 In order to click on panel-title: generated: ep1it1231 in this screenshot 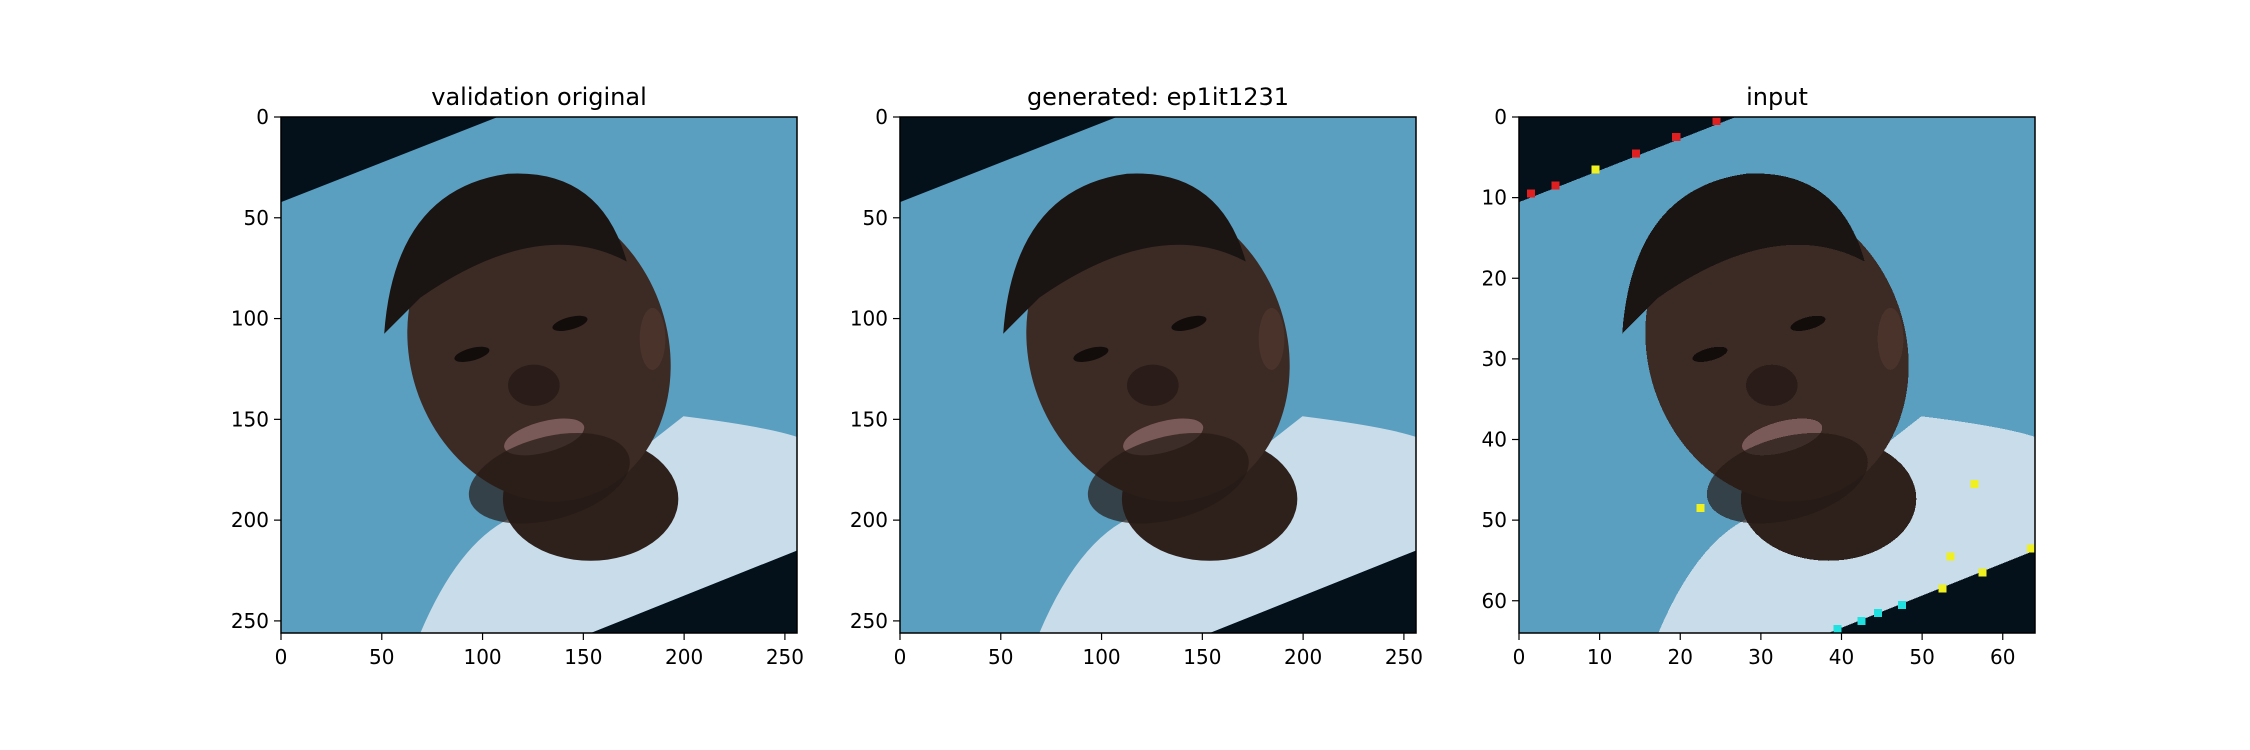, I will do `click(1158, 97)`.